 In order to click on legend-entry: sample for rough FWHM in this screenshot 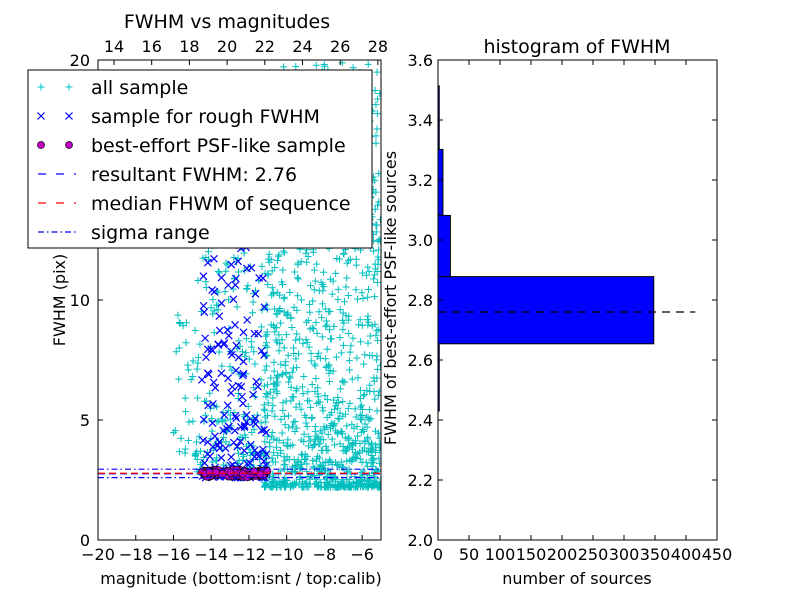, I will do `click(178, 117)`.